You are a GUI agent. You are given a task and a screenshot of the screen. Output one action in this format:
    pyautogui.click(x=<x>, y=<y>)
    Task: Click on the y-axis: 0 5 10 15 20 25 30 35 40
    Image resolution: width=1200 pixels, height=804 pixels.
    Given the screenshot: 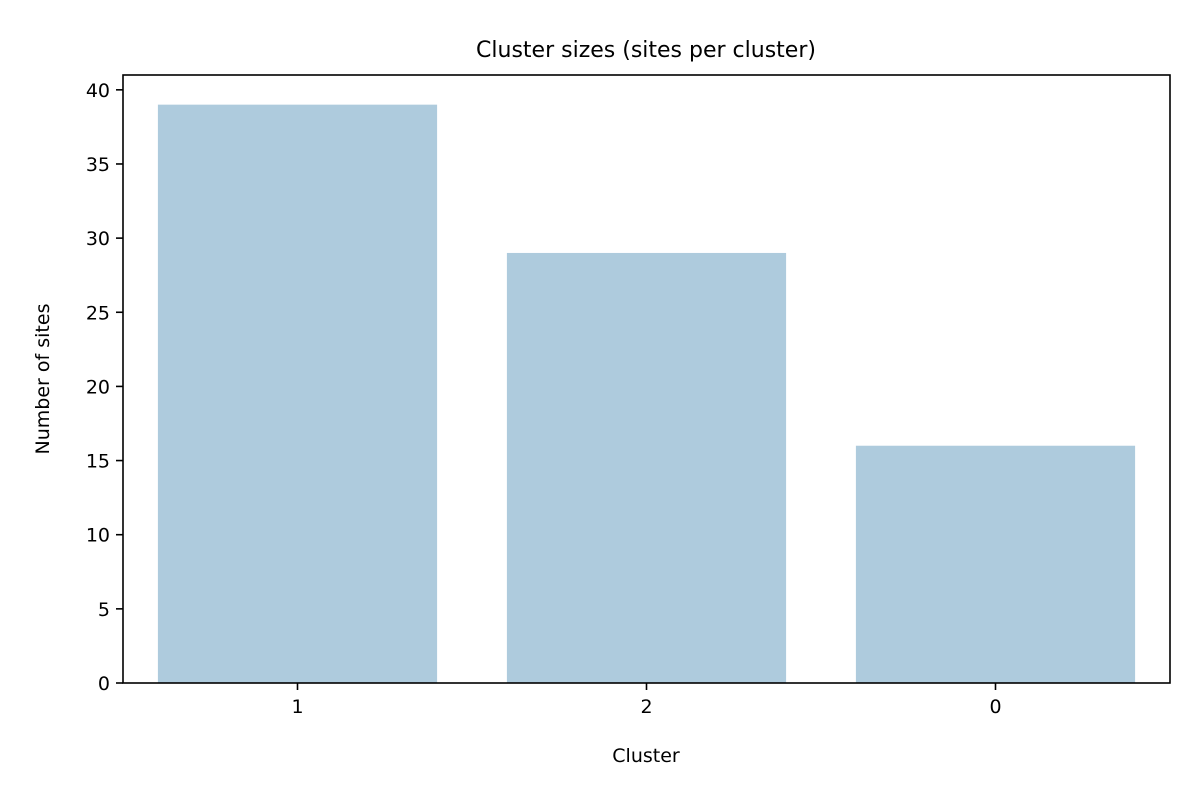 What is the action you would take?
    pyautogui.click(x=104, y=387)
    